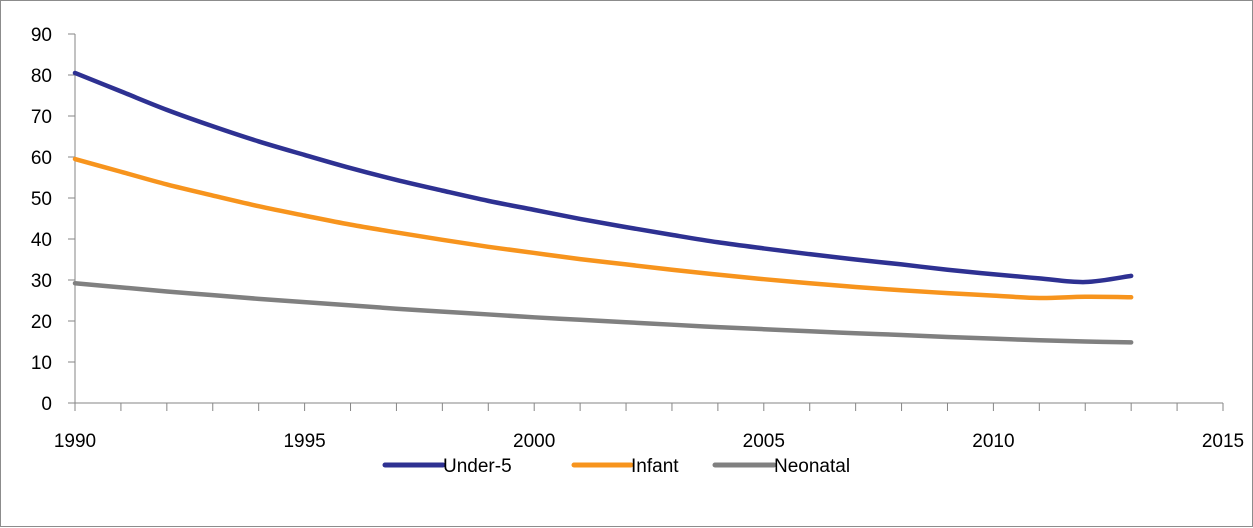  What do you see at coordinates (41, 76) in the screenshot?
I see `y-tick-label: 80` at bounding box center [41, 76].